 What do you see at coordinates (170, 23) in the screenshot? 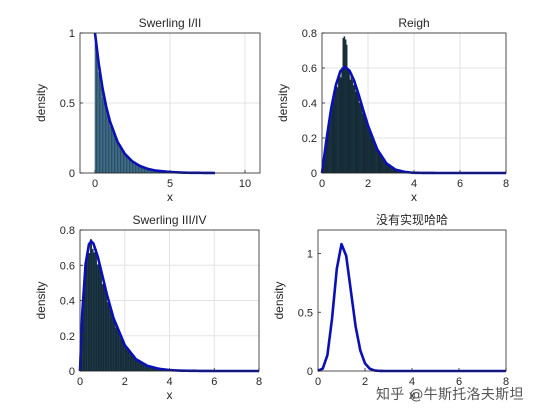
I see `chart-title: Swerling I/II` at bounding box center [170, 23].